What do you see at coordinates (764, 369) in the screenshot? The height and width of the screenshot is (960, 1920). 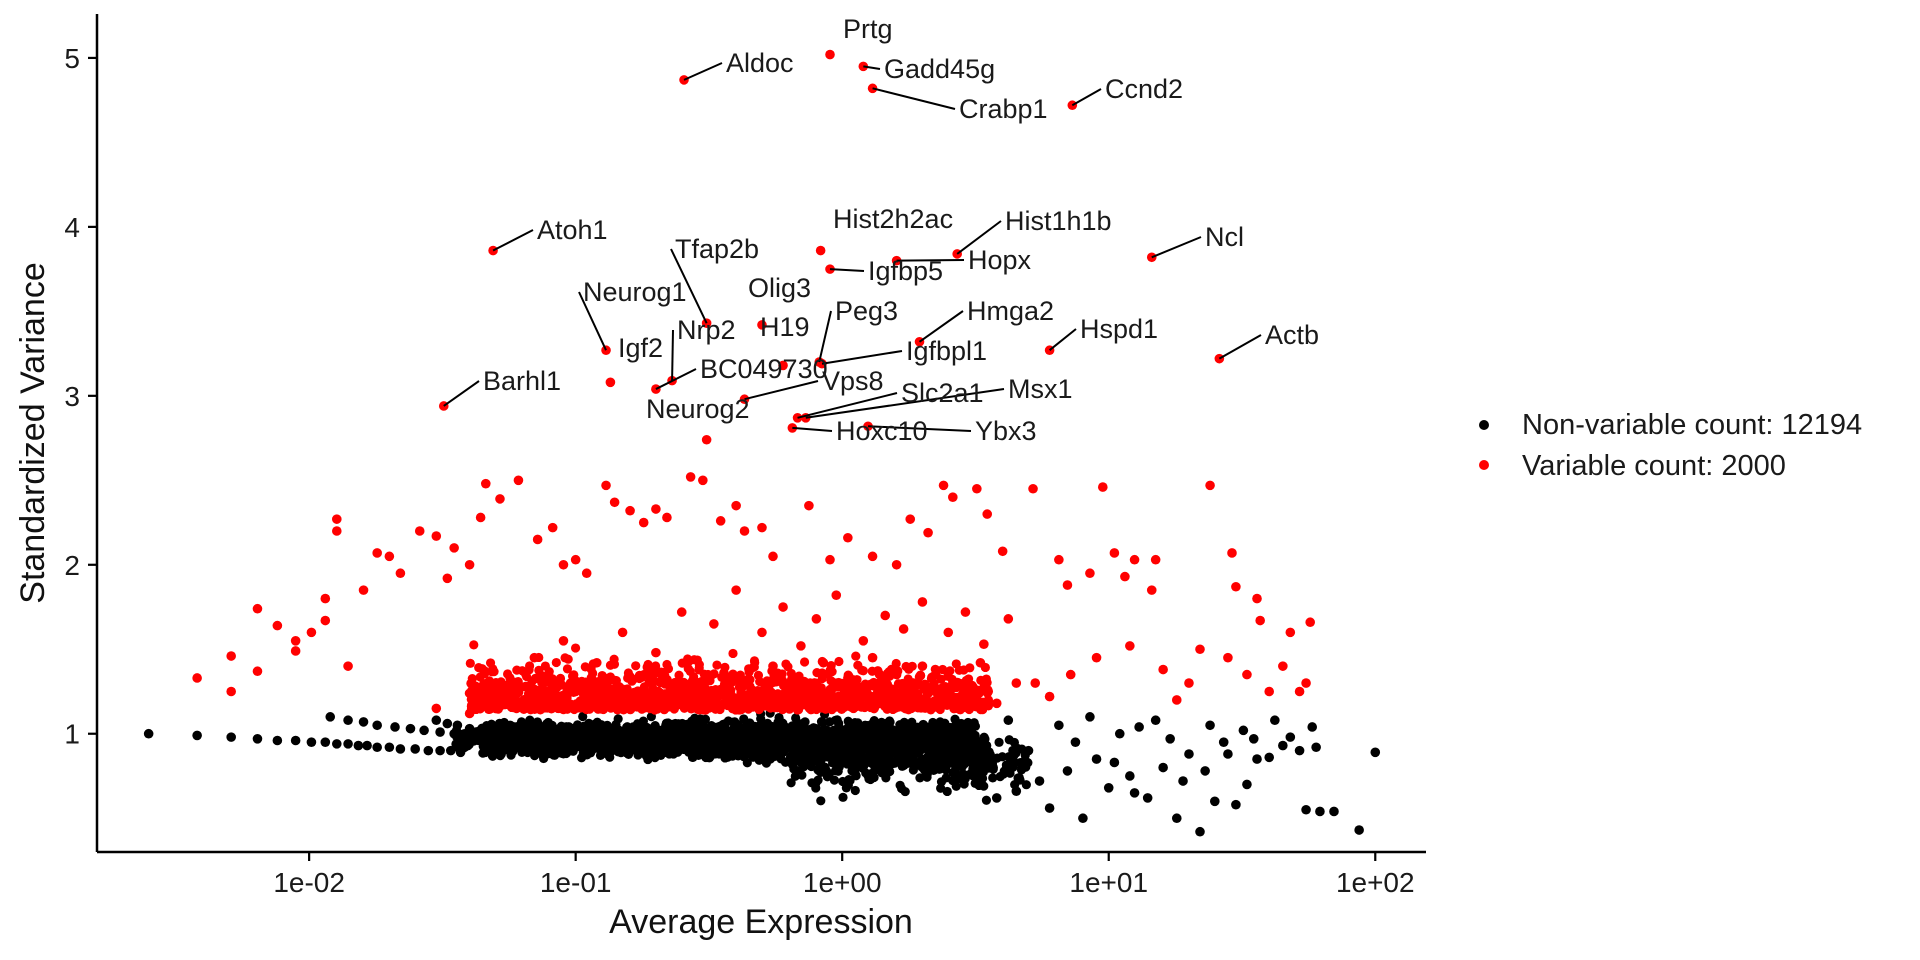 I see `gene-label-bc049730: BC049730` at bounding box center [764, 369].